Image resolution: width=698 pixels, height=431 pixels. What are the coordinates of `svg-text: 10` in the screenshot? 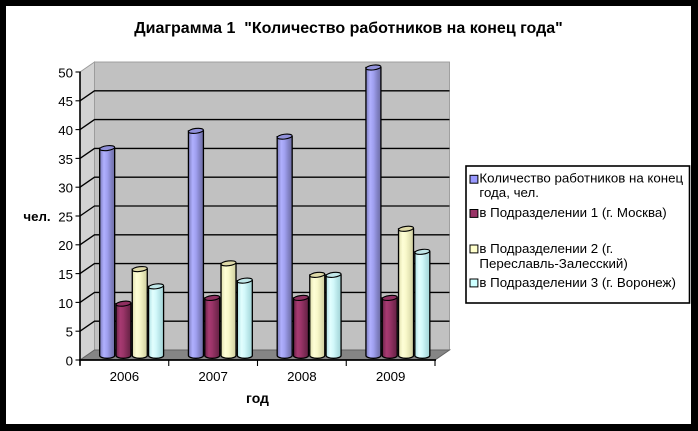 It's located at (65, 303).